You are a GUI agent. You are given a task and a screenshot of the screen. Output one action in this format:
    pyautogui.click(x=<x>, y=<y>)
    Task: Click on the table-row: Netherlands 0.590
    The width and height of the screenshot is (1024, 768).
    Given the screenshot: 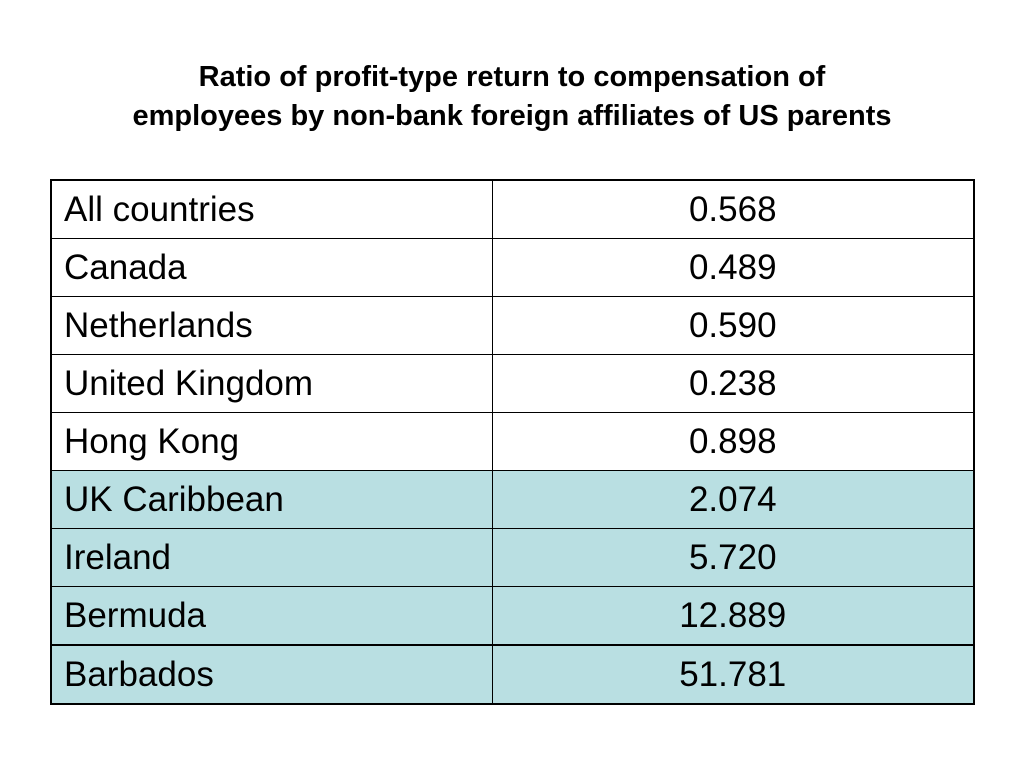 What is the action you would take?
    pyautogui.click(x=512, y=325)
    